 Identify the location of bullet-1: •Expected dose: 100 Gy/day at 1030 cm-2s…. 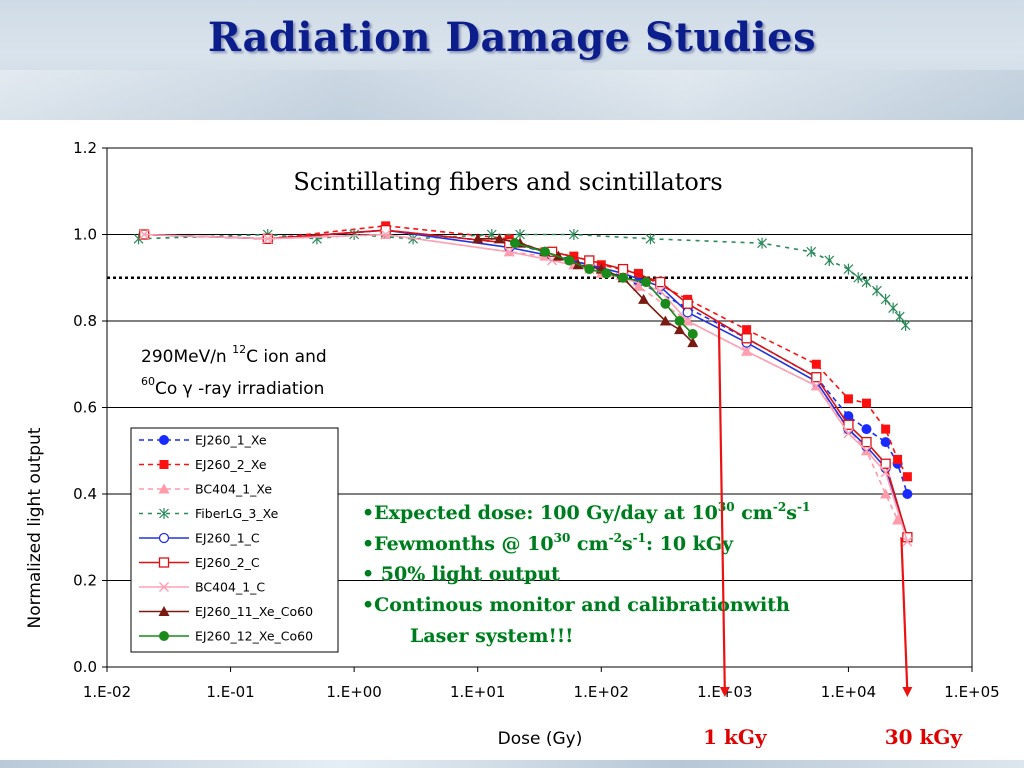
(586, 512).